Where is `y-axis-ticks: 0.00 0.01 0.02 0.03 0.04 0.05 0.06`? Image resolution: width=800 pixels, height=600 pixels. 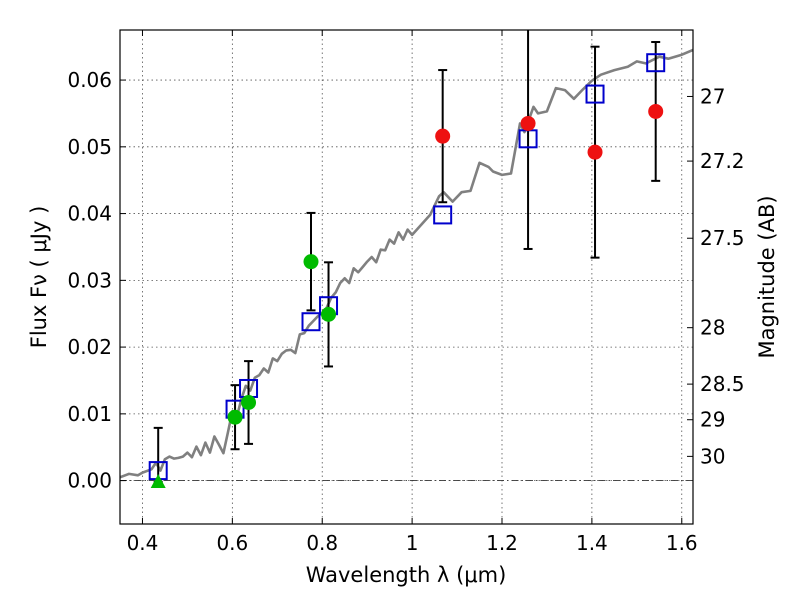 y-axis-ticks: 0.00 0.01 0.02 0.03 0.04 0.05 0.06 is located at coordinates (96, 280).